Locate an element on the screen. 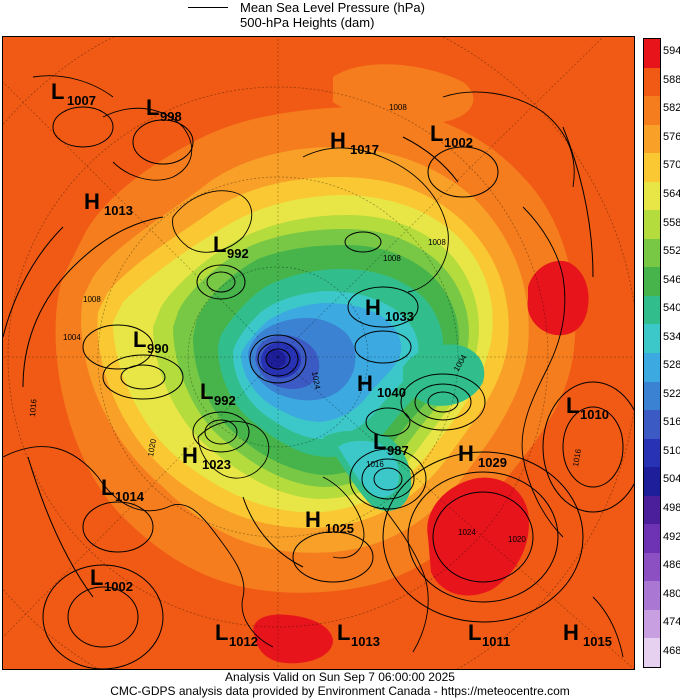 The width and height of the screenshot is (680, 700). colorbar-level-label: 546 is located at coordinates (671, 279).